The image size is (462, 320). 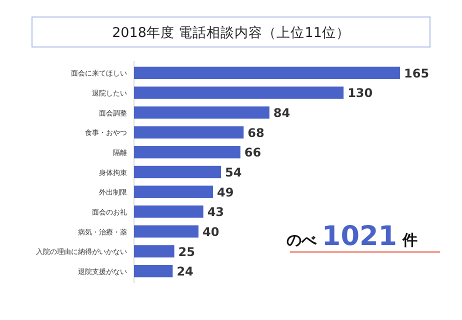 What do you see at coordinates (352, 236) in the screenshot?
I see `annotation: のべ 1021 件` at bounding box center [352, 236].